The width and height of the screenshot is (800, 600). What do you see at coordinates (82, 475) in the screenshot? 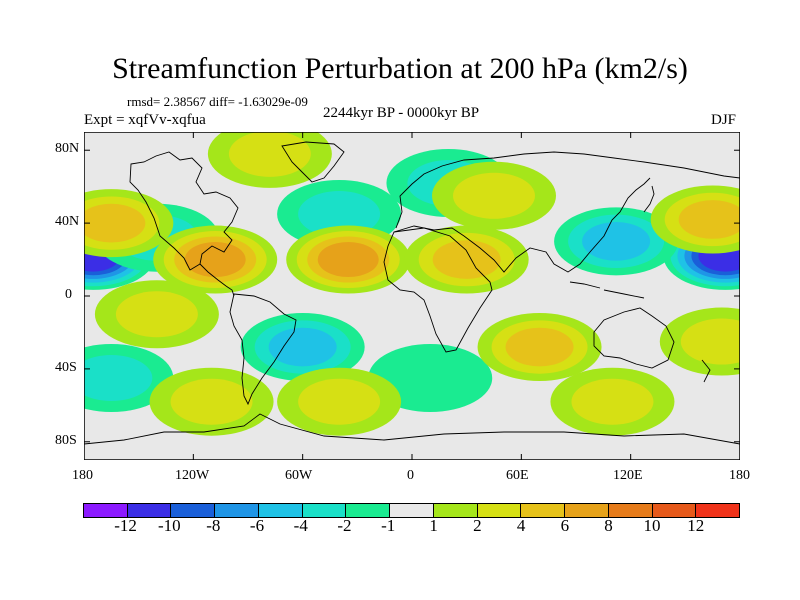
I see `lon-label-180w: 180` at bounding box center [82, 475].